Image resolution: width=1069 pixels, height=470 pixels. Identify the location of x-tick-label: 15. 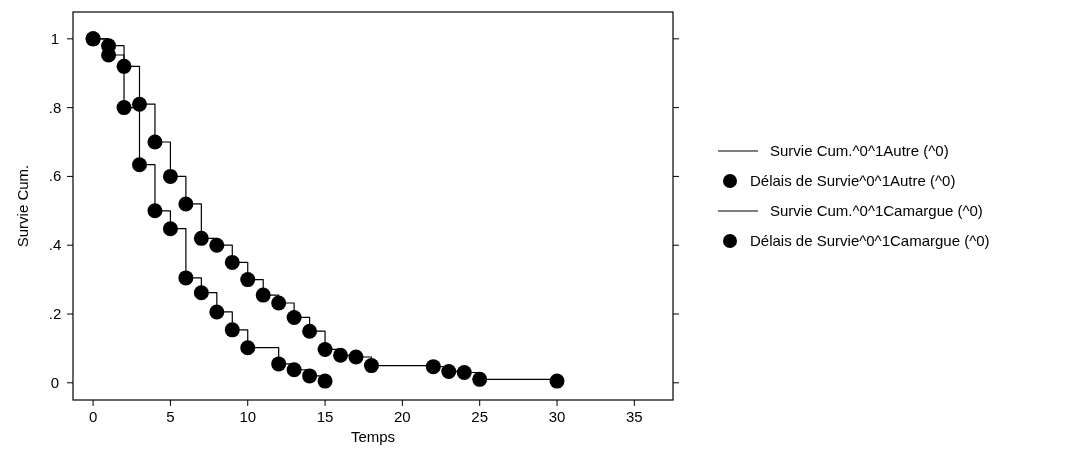
(325, 416).